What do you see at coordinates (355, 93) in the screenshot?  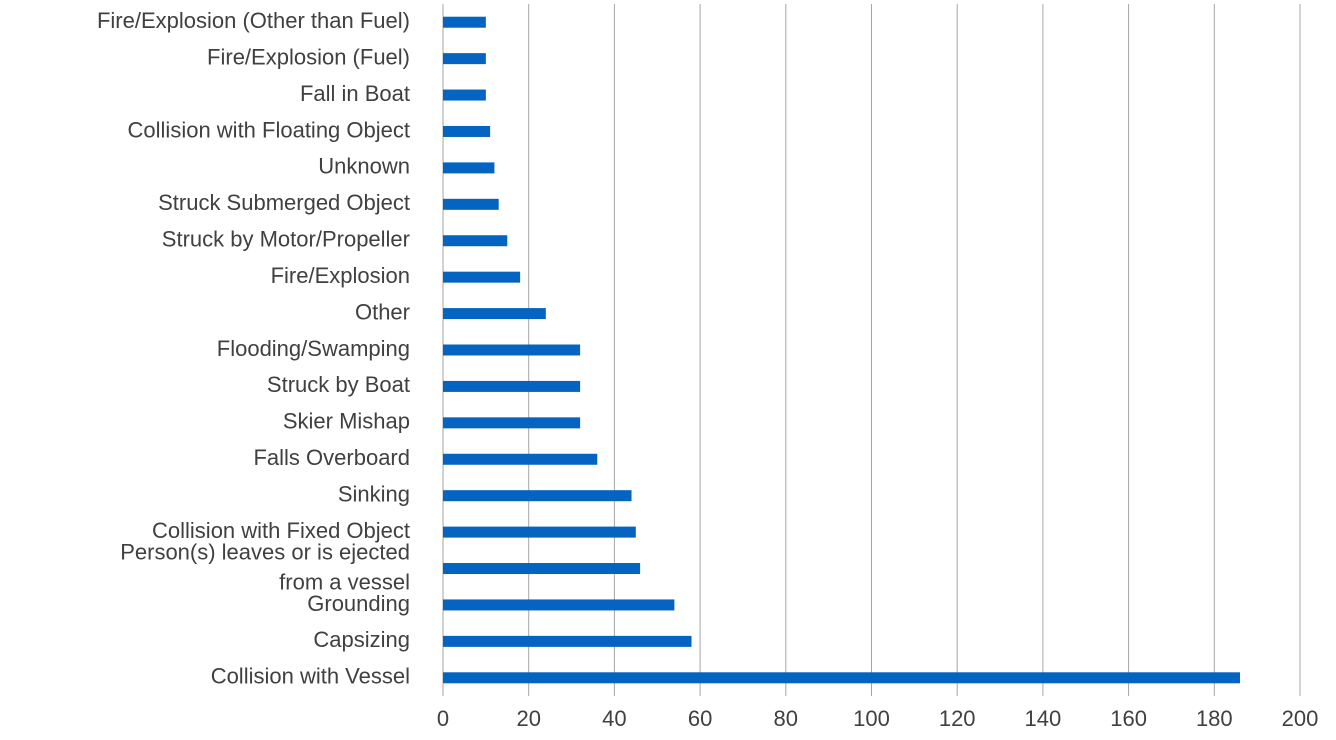 I see `y-tick-label: Fall in Boat` at bounding box center [355, 93].